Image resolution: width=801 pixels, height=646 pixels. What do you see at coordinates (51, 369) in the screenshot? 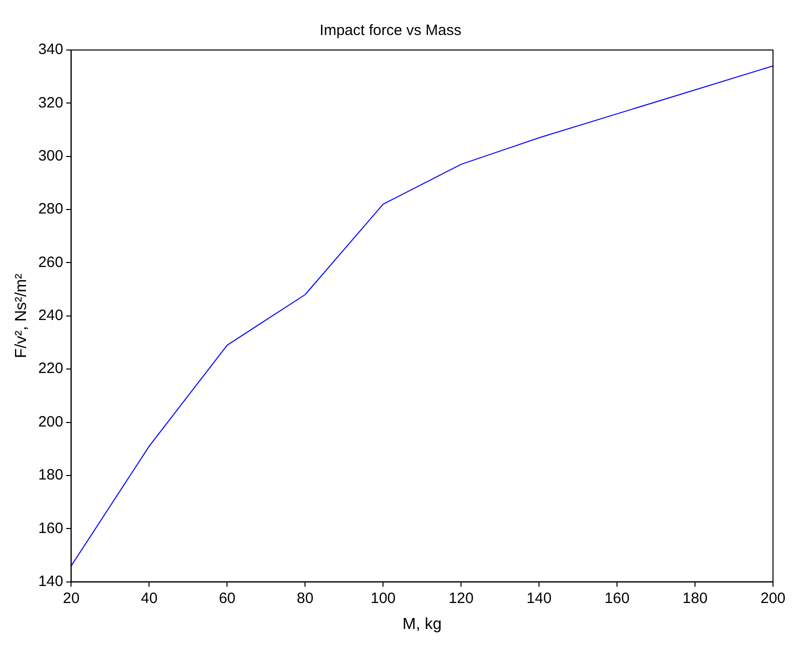
I see `y-tick-label: 220` at bounding box center [51, 369].